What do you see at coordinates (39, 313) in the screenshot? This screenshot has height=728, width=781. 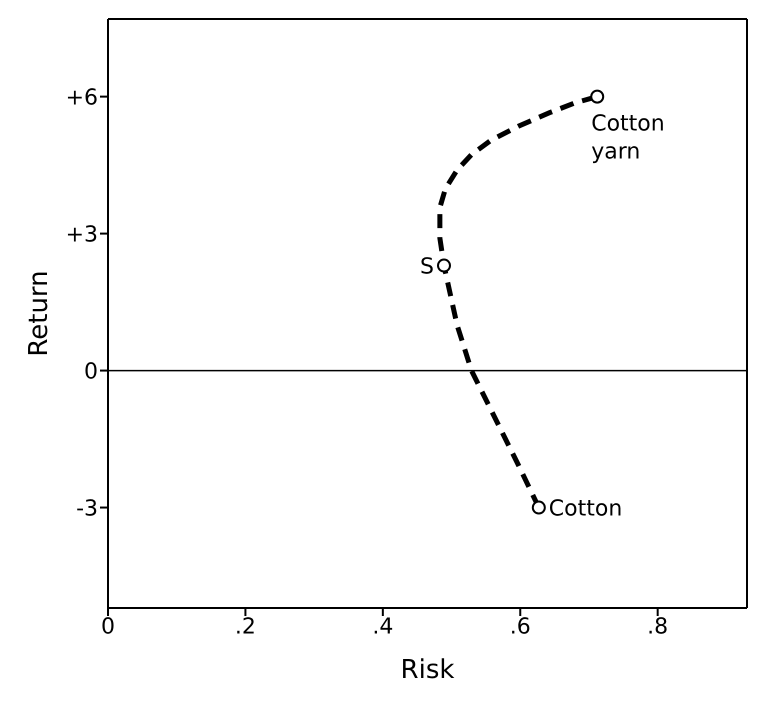 I see `y-axis-title: Return` at bounding box center [39, 313].